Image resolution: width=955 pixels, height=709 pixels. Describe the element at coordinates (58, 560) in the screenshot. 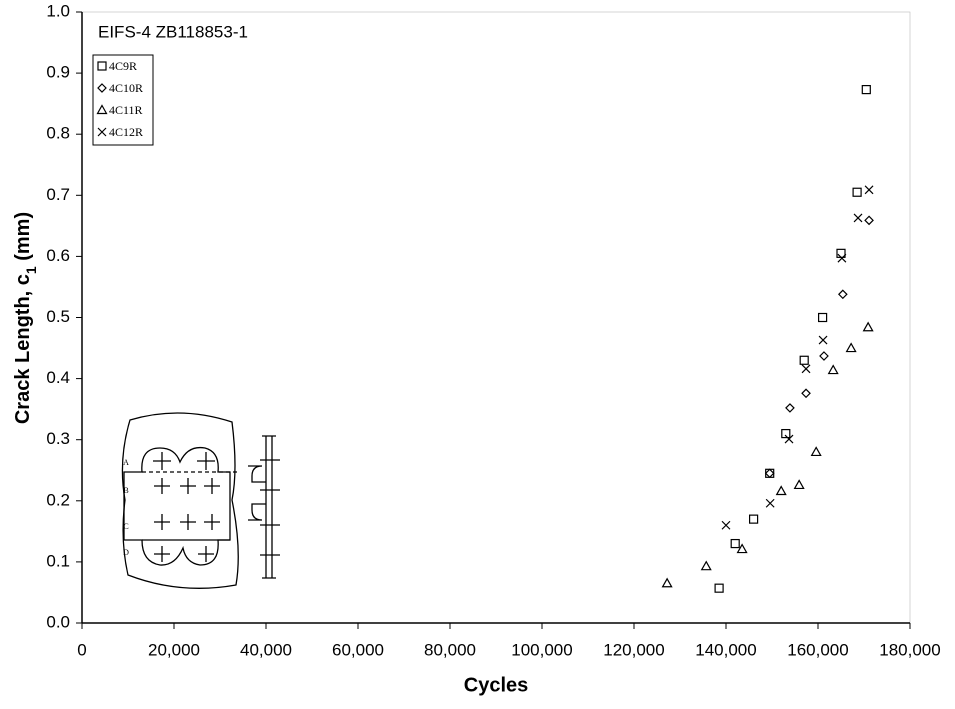

I see `y-tick-label: 0.1` at that location.